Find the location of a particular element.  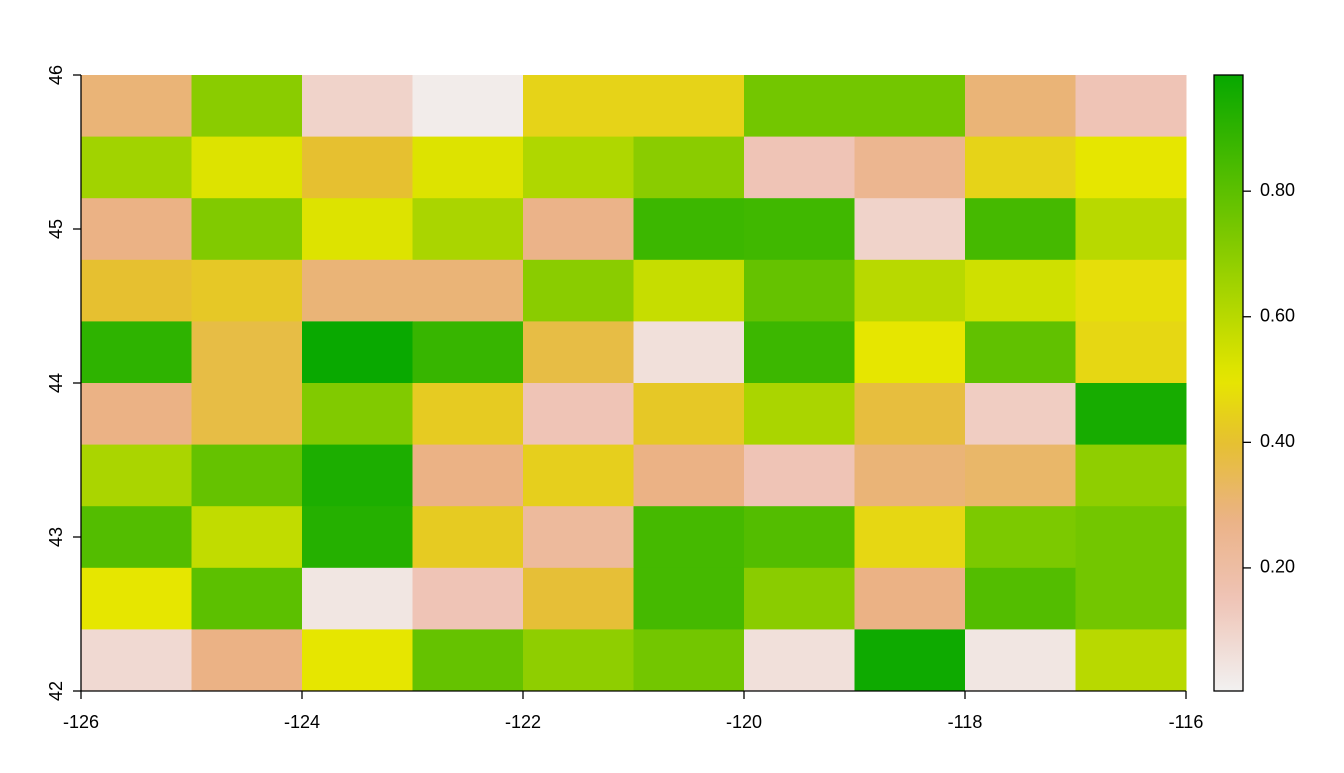

x-tick-label: -124 is located at coordinates (302, 722).